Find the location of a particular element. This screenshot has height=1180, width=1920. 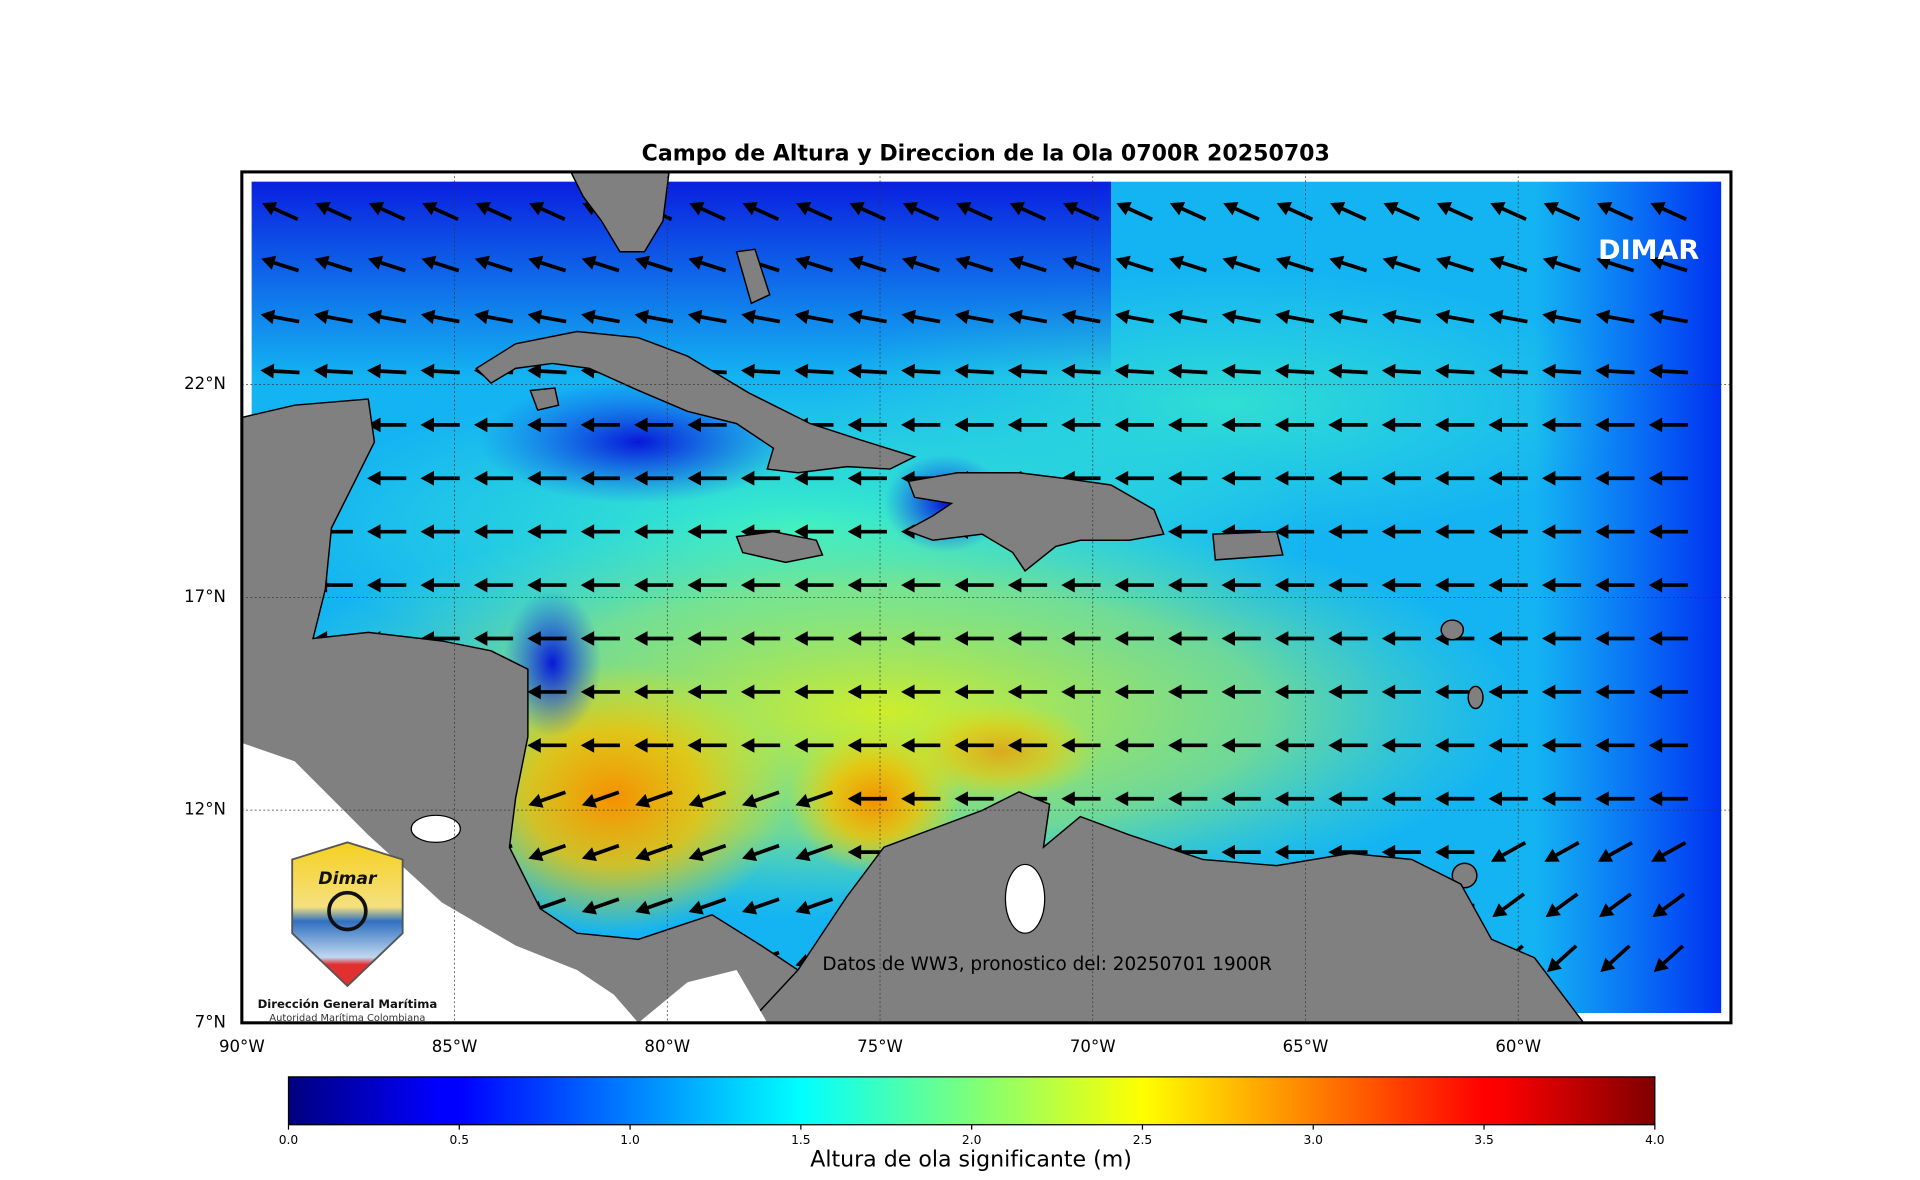

lake-nicaragua is located at coordinates (435, 828).